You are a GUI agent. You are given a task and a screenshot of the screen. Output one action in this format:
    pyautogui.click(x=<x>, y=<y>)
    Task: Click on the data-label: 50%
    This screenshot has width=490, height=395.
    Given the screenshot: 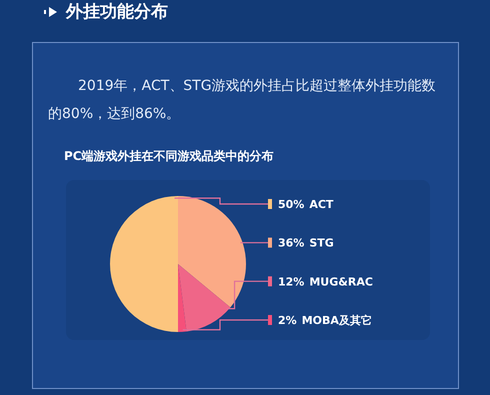 What is the action you would take?
    pyautogui.click(x=291, y=204)
    